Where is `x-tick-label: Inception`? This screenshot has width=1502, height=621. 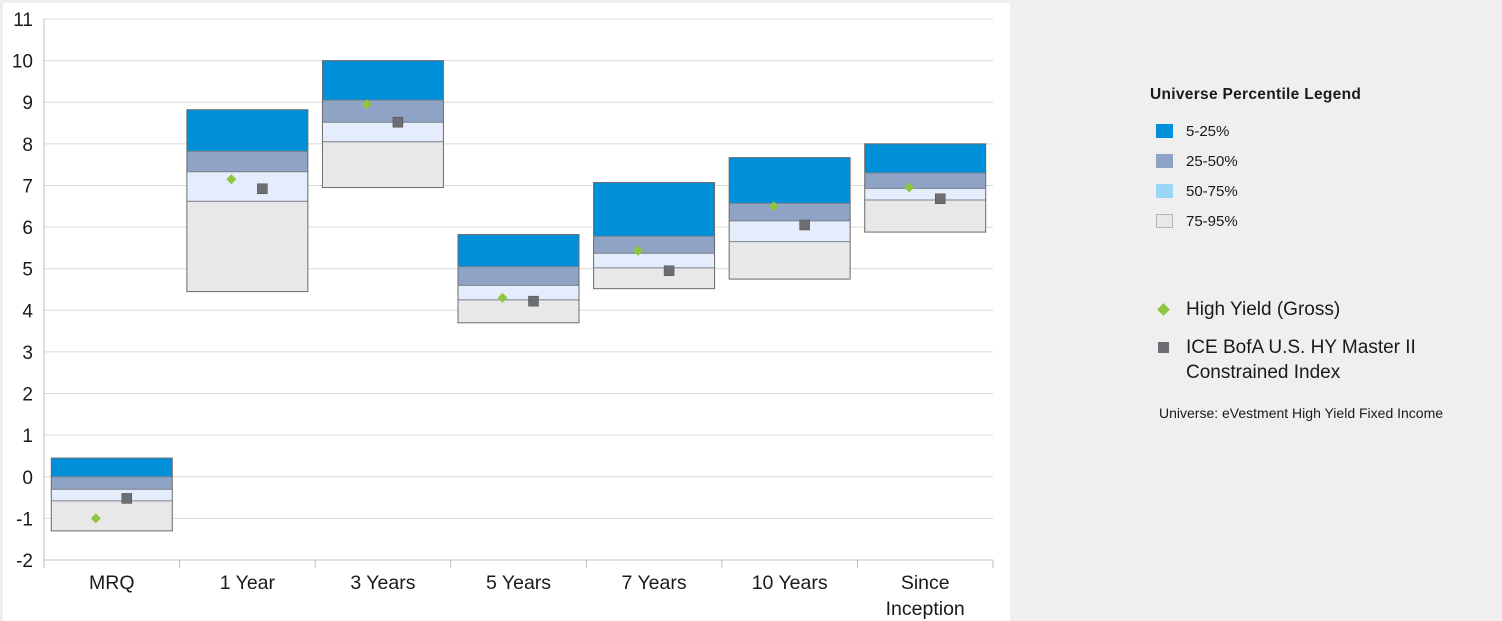 x-tick-label: Inception is located at coordinates (925, 609).